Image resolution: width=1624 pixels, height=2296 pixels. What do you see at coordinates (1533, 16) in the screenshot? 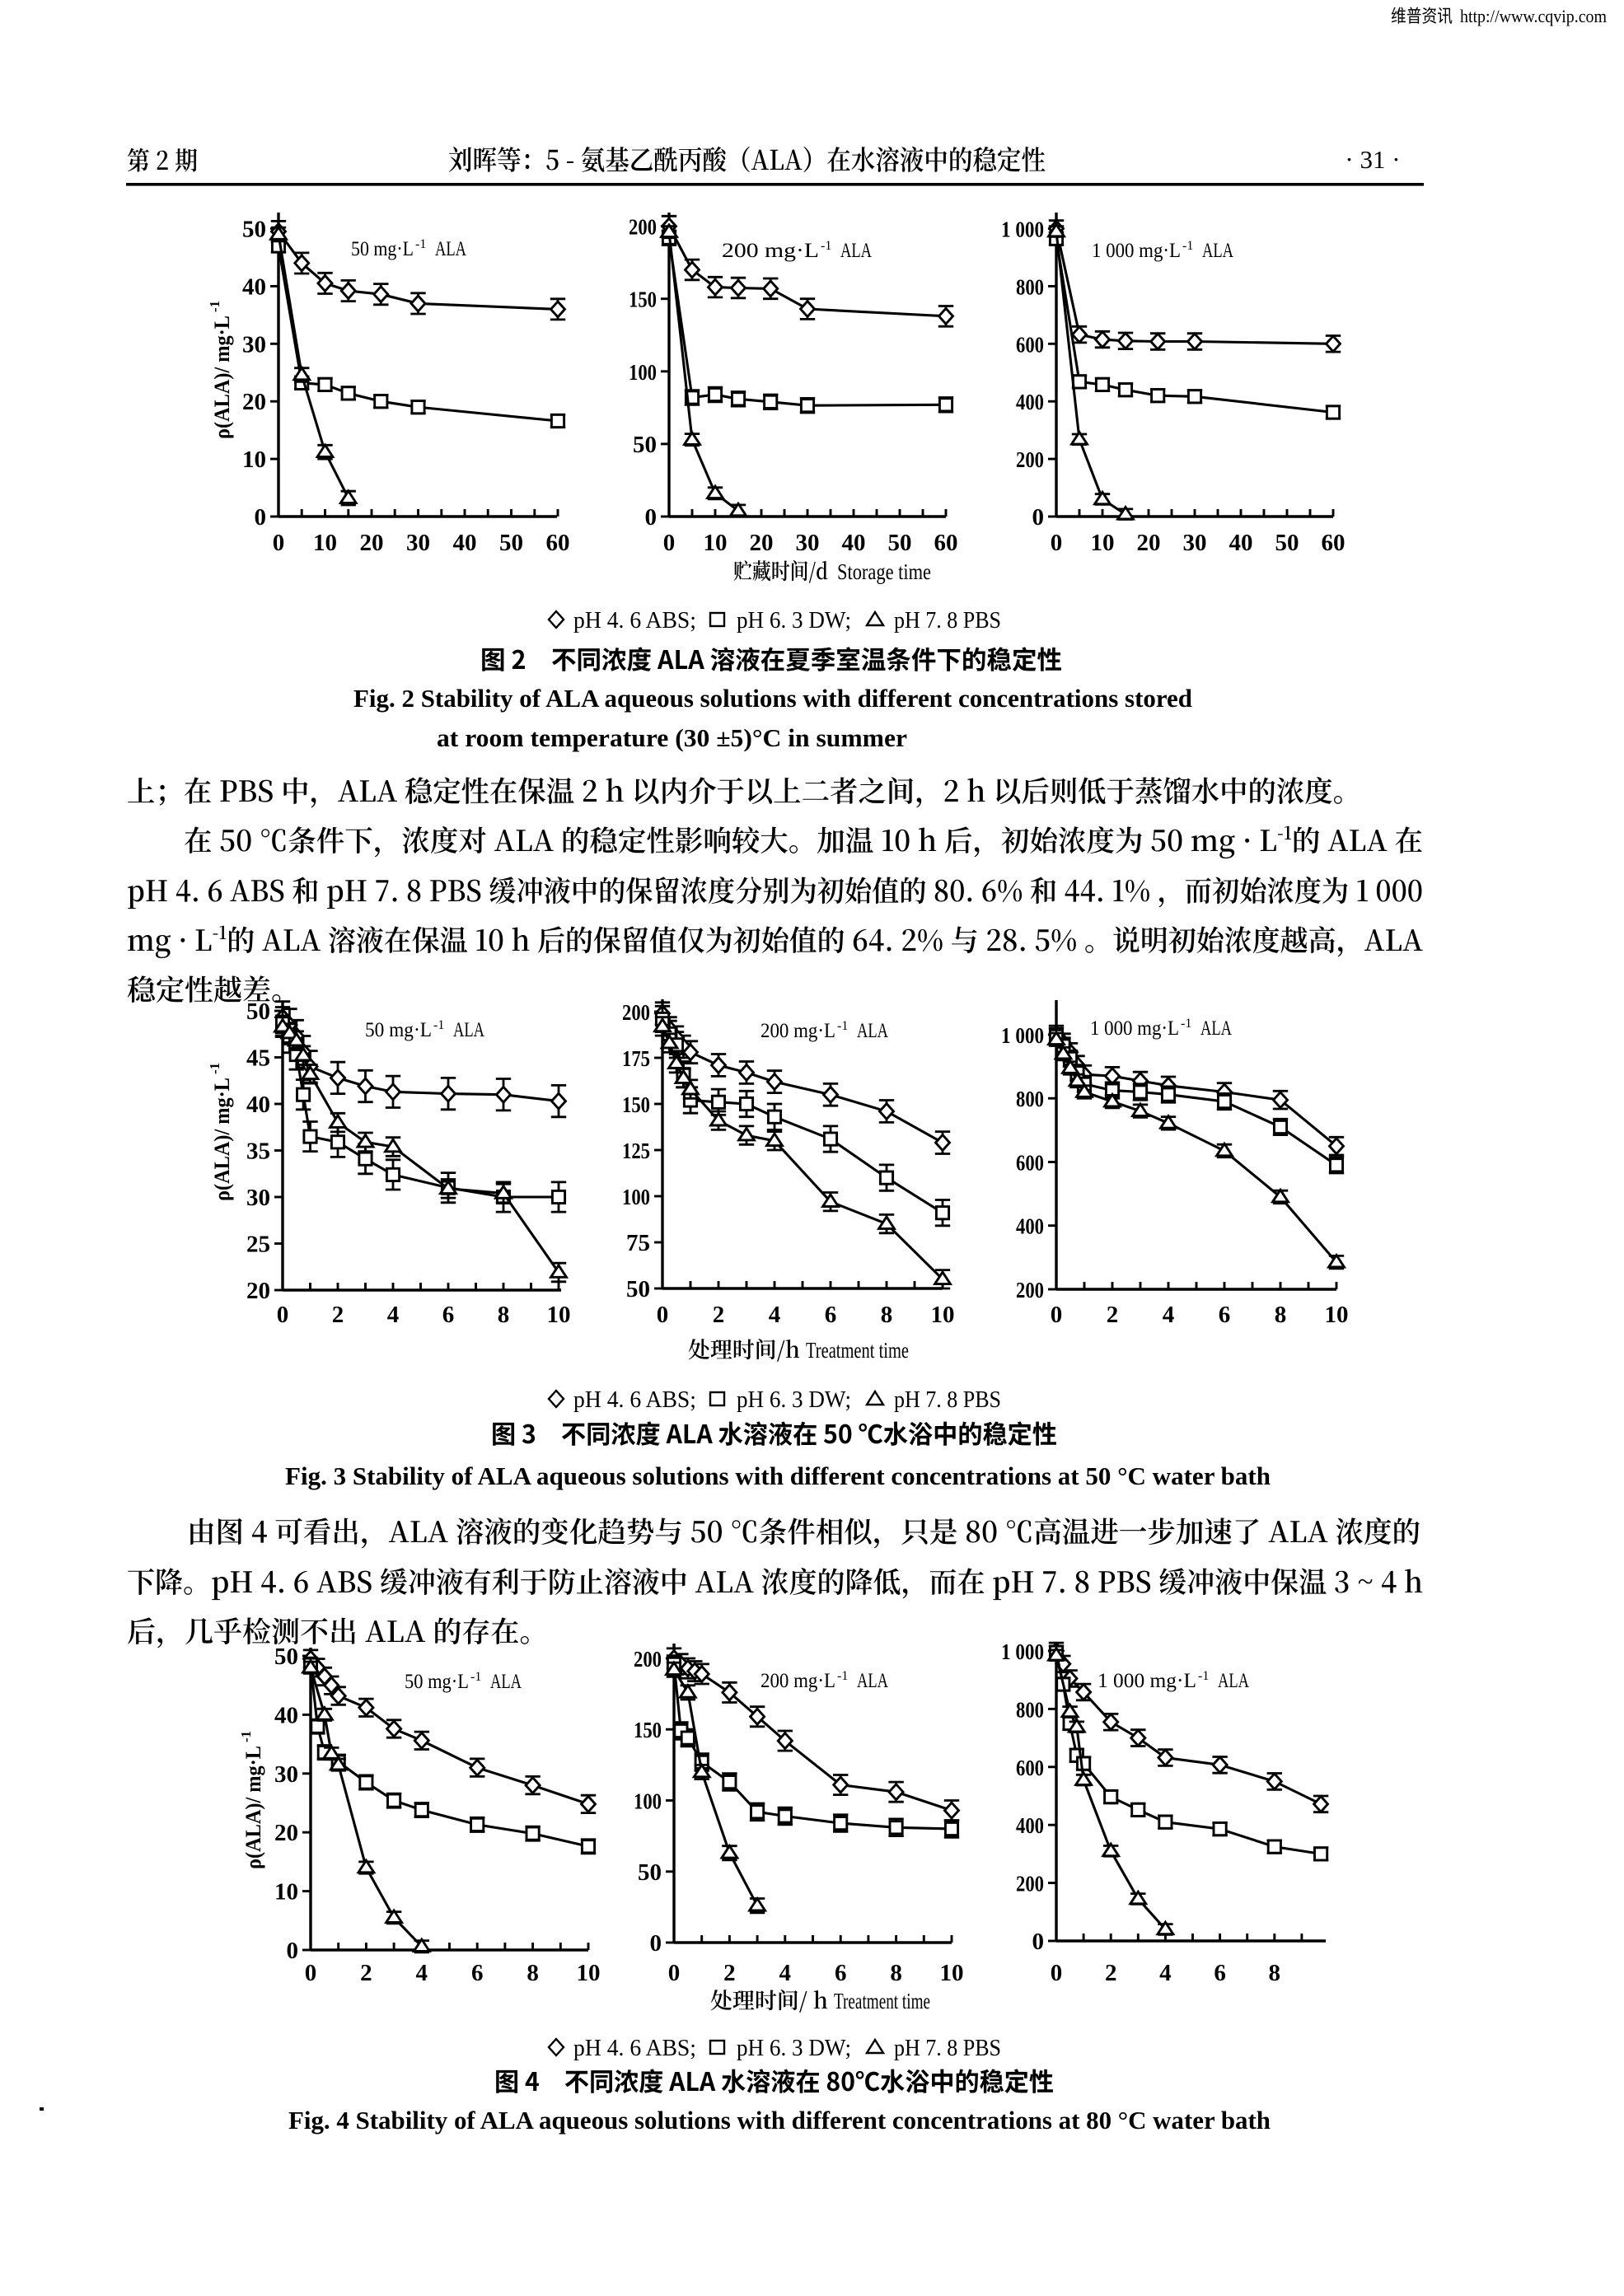
I see `svg-text: http://www.cqvip.com` at bounding box center [1533, 16].